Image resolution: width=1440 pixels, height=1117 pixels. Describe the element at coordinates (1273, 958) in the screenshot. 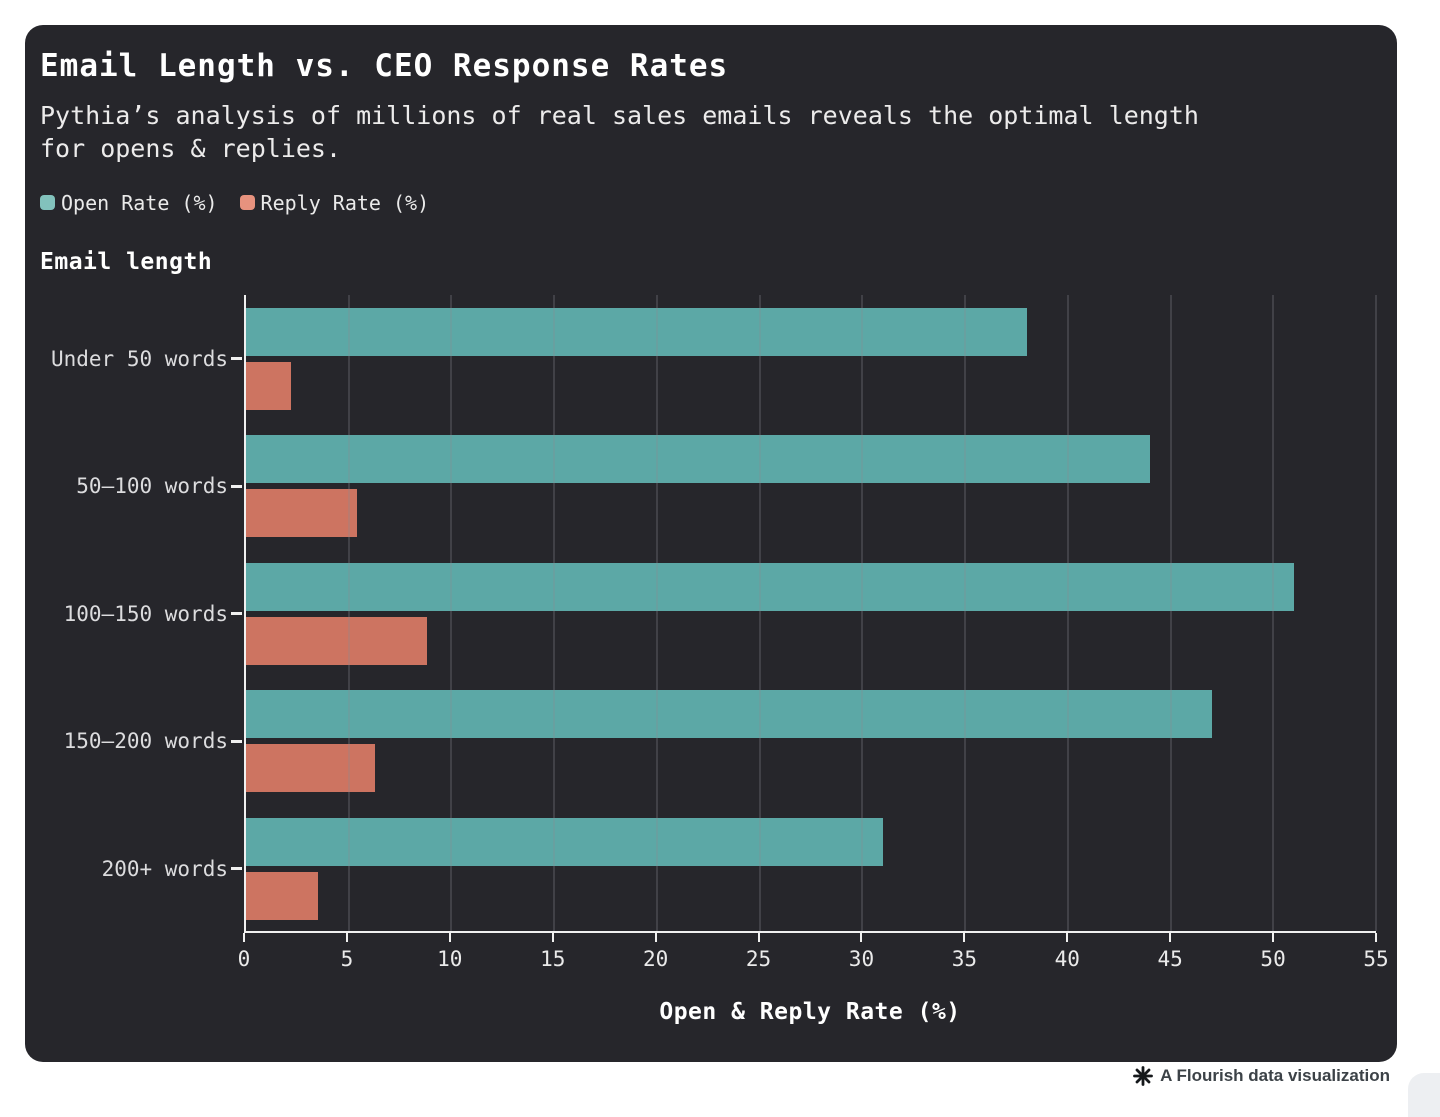

I see `x-axis-tick-label-50: 50` at that location.